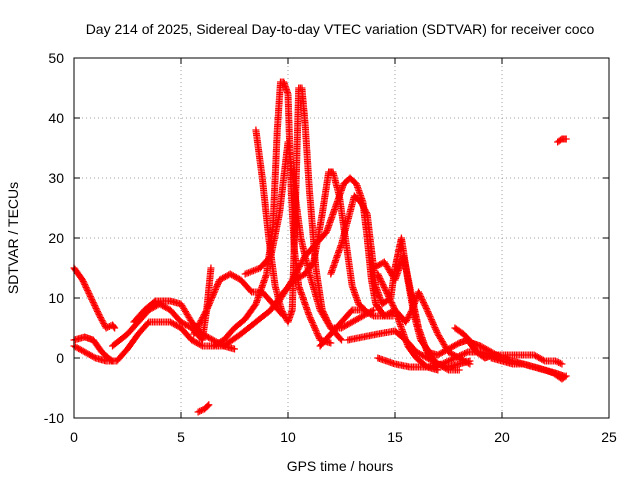  What do you see at coordinates (54, 418) in the screenshot?
I see `y-tick-label: -10` at bounding box center [54, 418].